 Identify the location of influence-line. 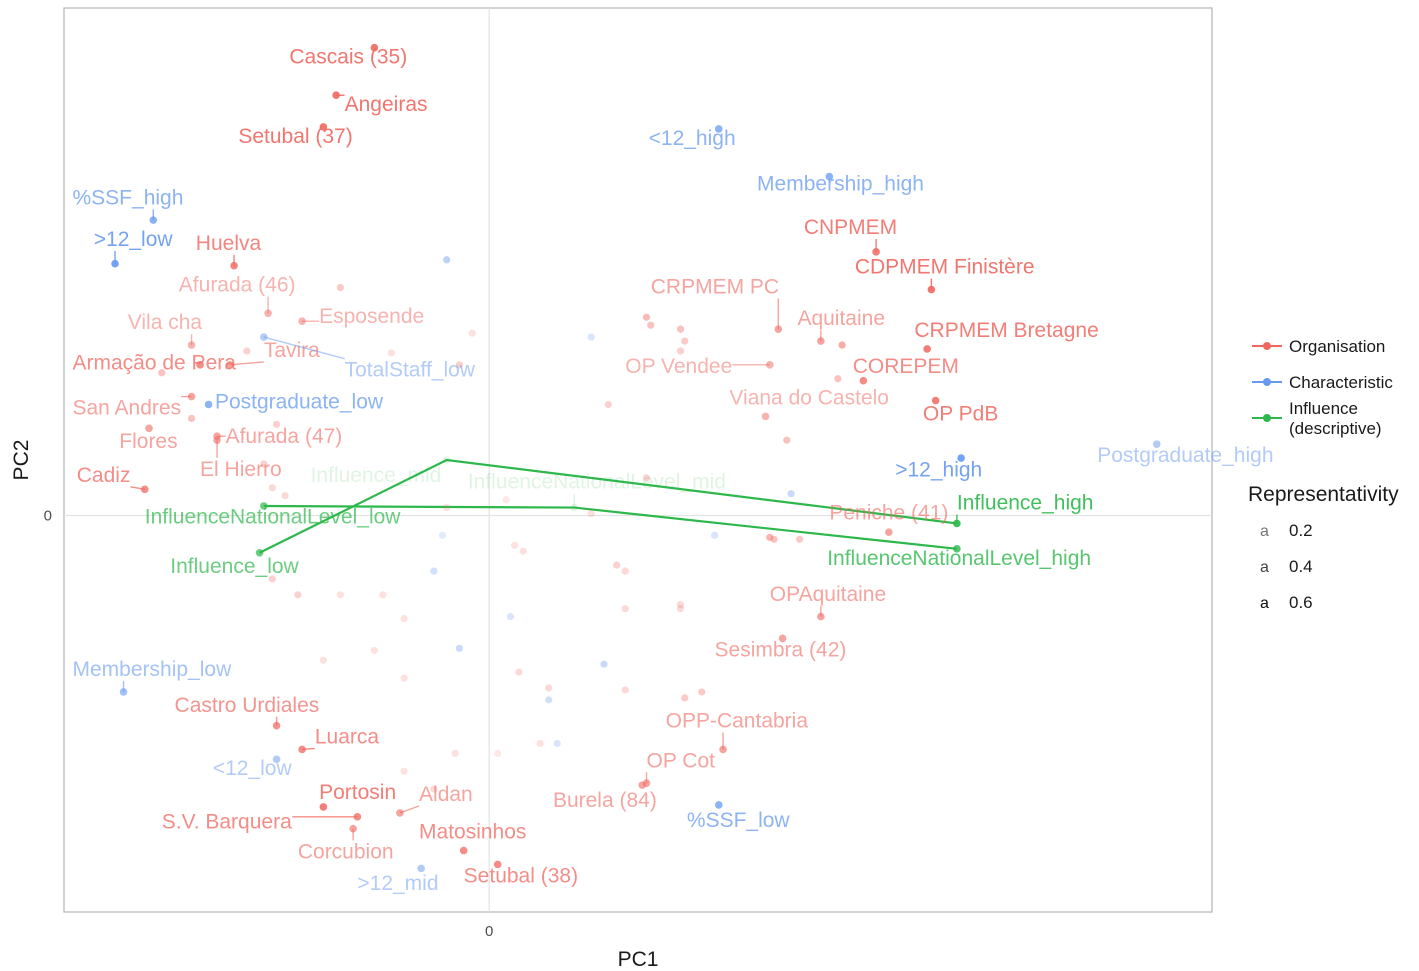
(610, 527).